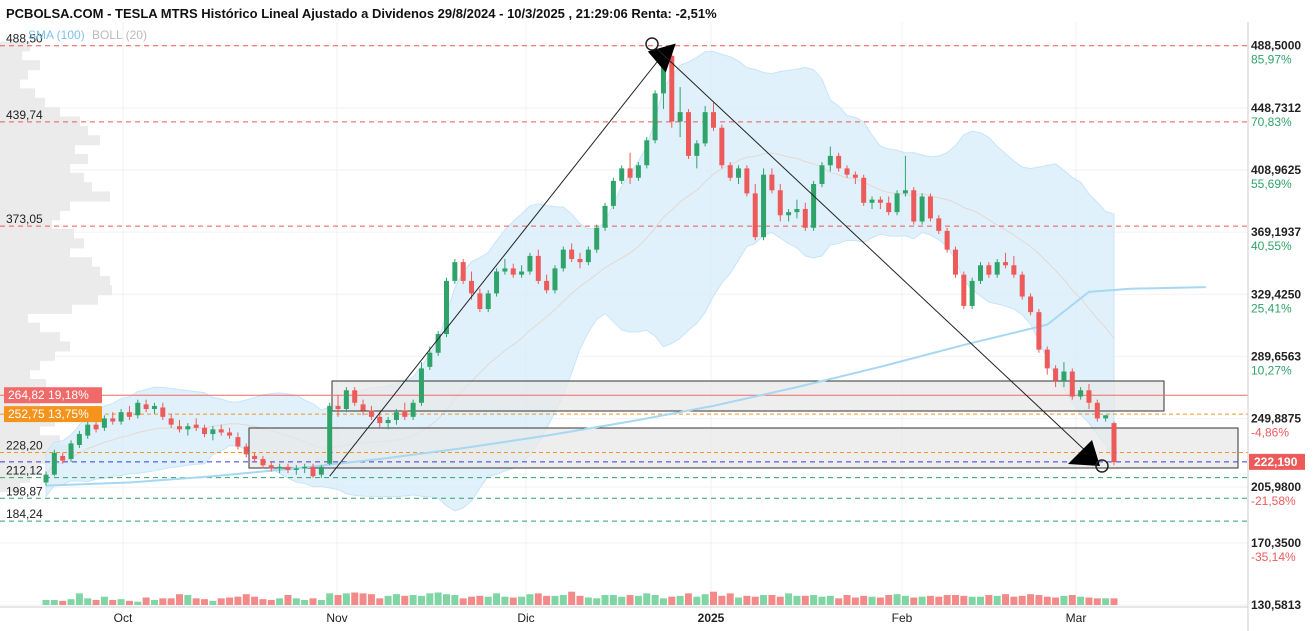 The image size is (1313, 631). What do you see at coordinates (1271, 370) in the screenshot?
I see `axis-percent-label: 10,27%` at bounding box center [1271, 370].